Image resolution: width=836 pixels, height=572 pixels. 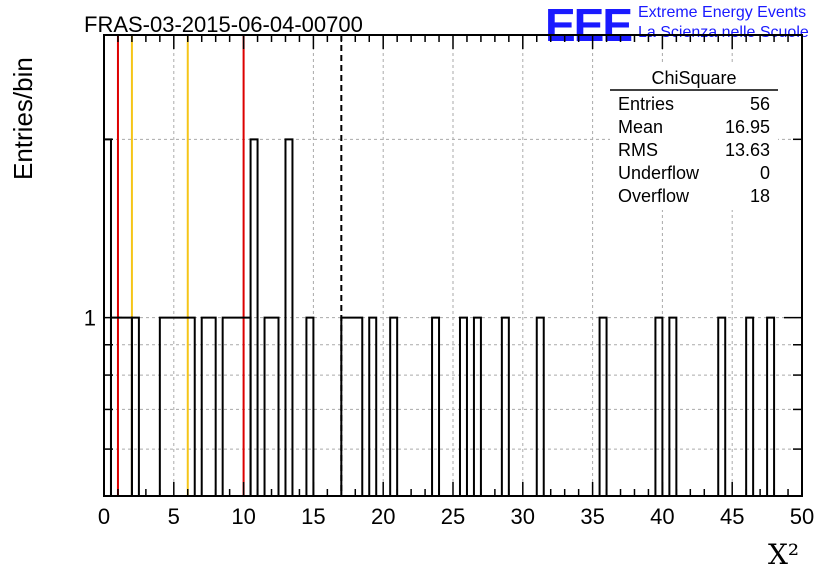 I want to click on x-tick-label: 40, so click(x=662, y=516).